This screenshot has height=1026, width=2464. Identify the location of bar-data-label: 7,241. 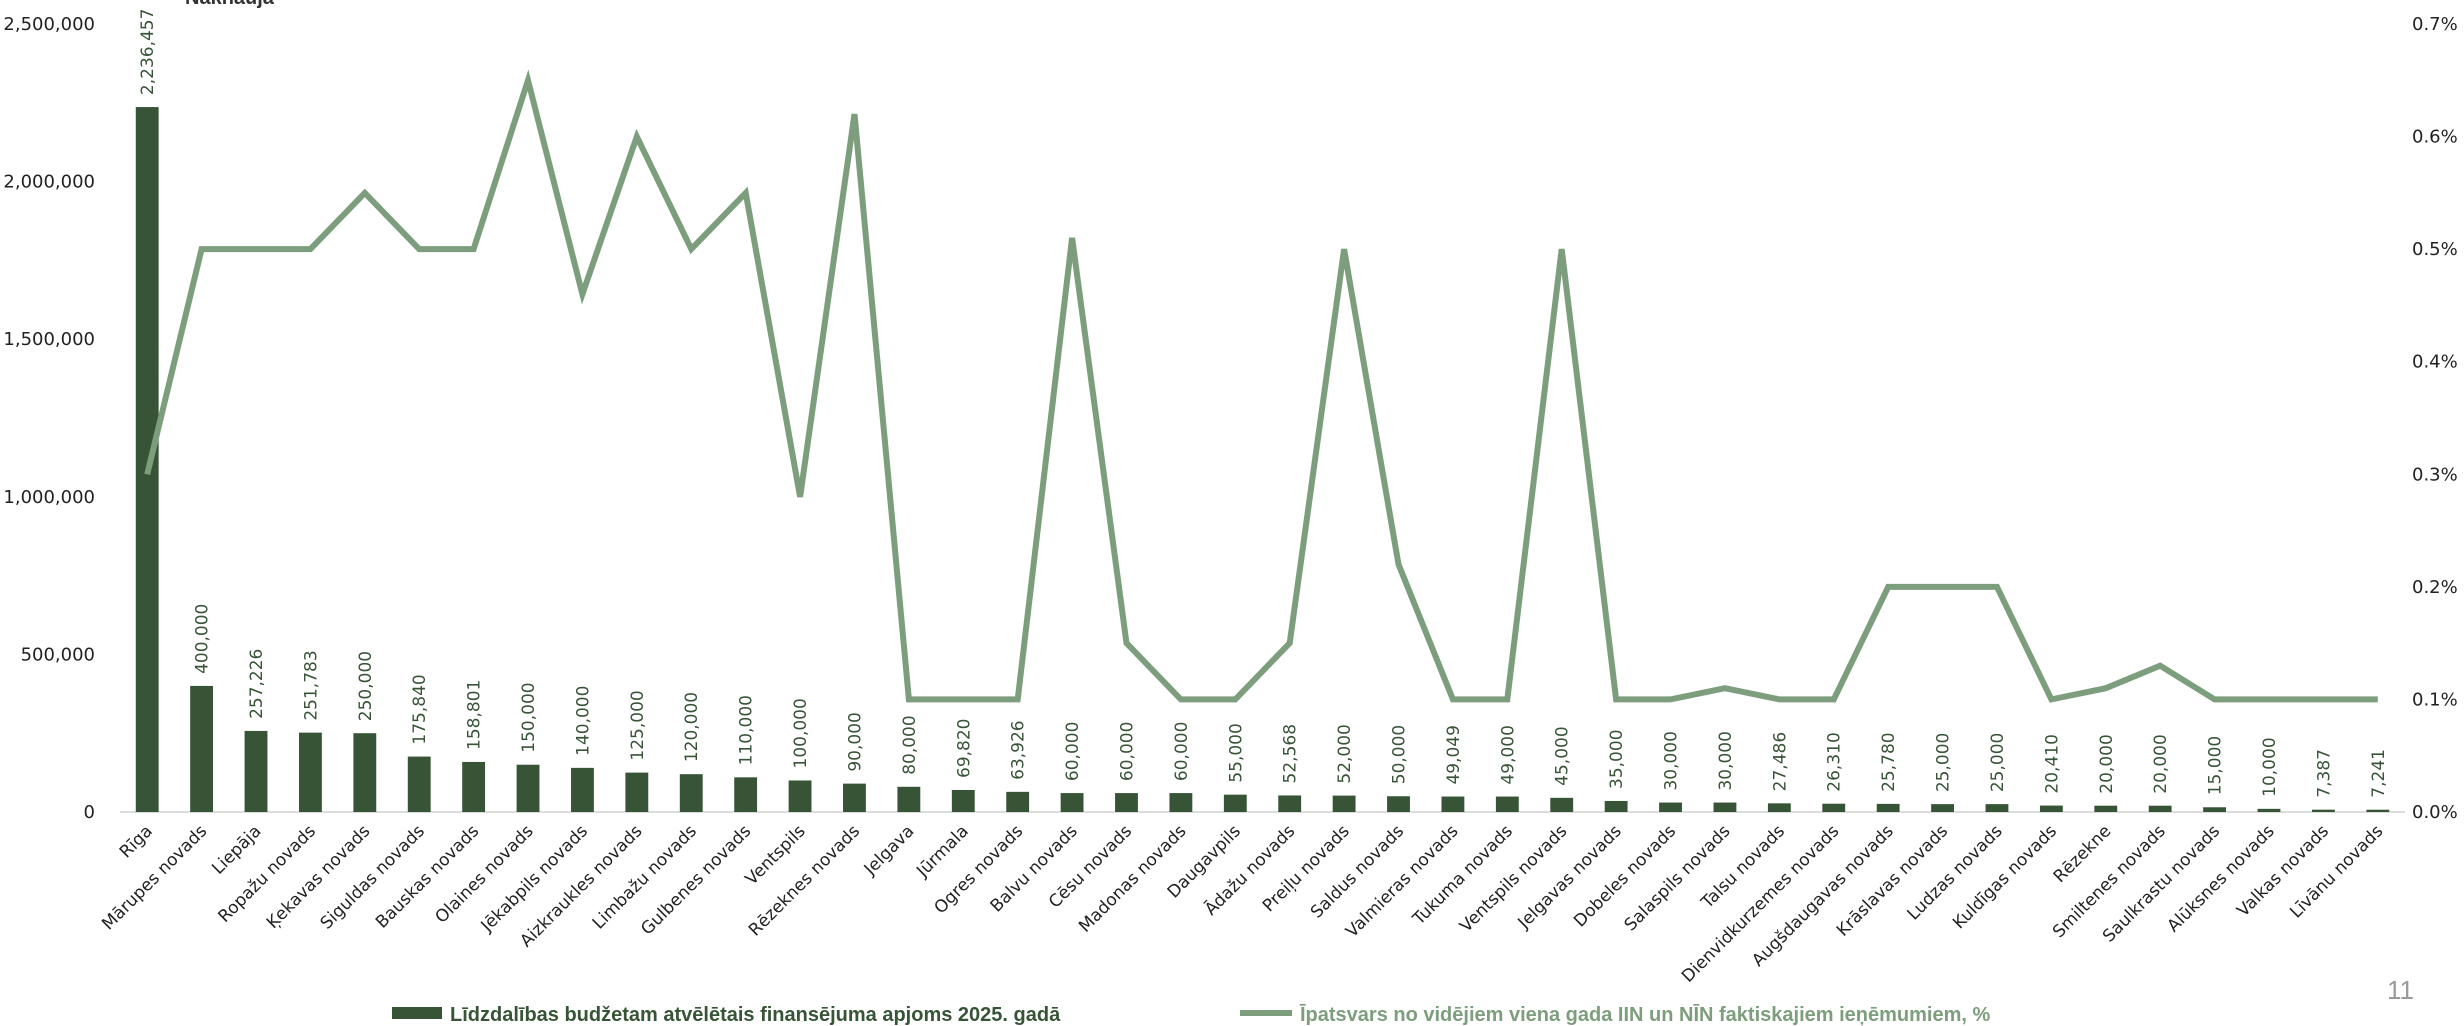
(2379, 773).